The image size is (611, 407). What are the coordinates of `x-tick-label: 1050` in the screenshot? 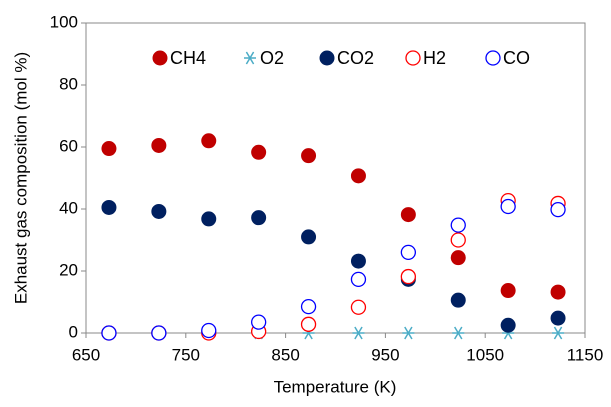 It's located at (485, 354).